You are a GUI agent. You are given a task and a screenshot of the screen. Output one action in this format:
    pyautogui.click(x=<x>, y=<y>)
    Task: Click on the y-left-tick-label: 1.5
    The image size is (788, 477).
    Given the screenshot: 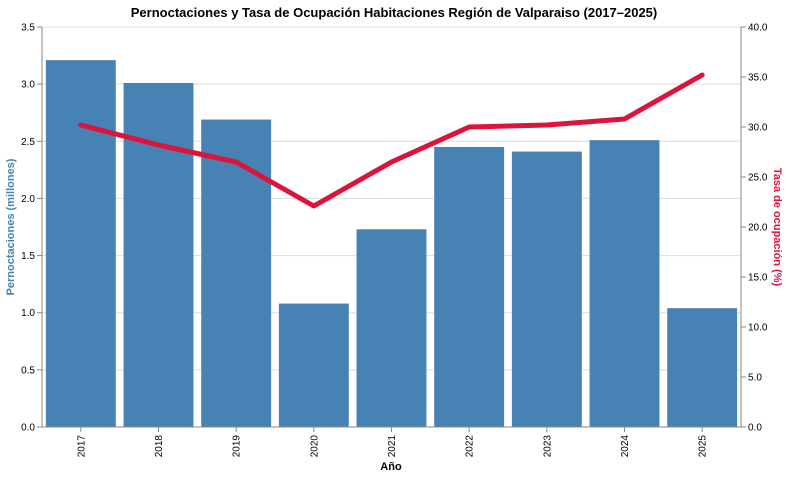 What is the action you would take?
    pyautogui.click(x=28, y=256)
    